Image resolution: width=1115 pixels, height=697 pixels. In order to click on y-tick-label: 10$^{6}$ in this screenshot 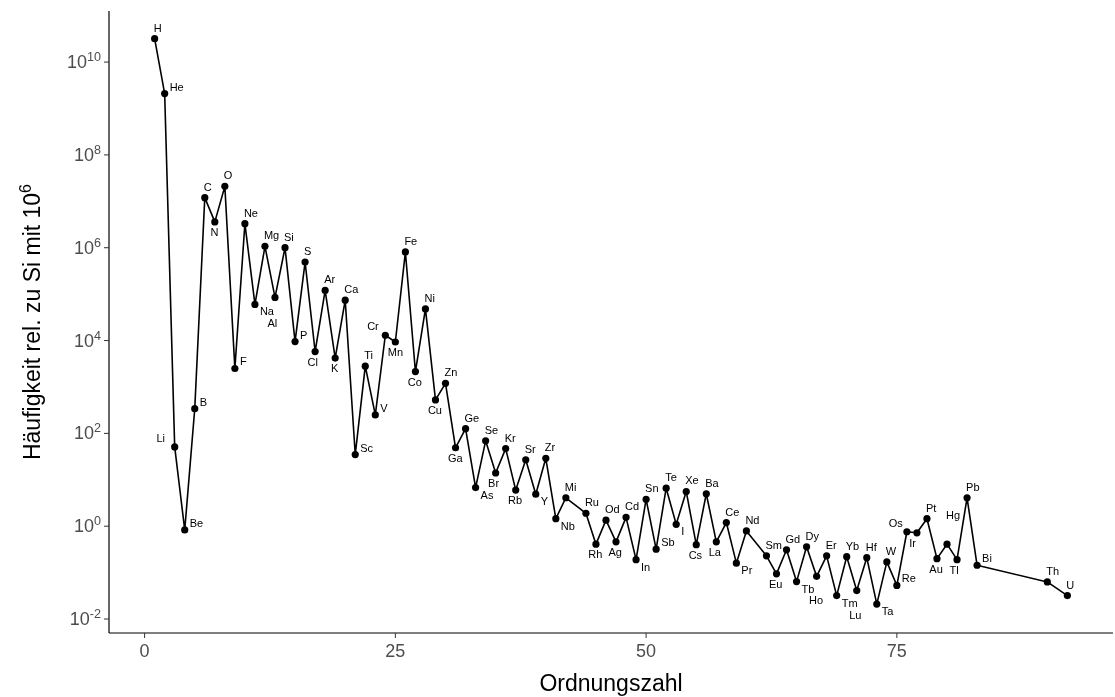, I will do `click(87, 246)`.